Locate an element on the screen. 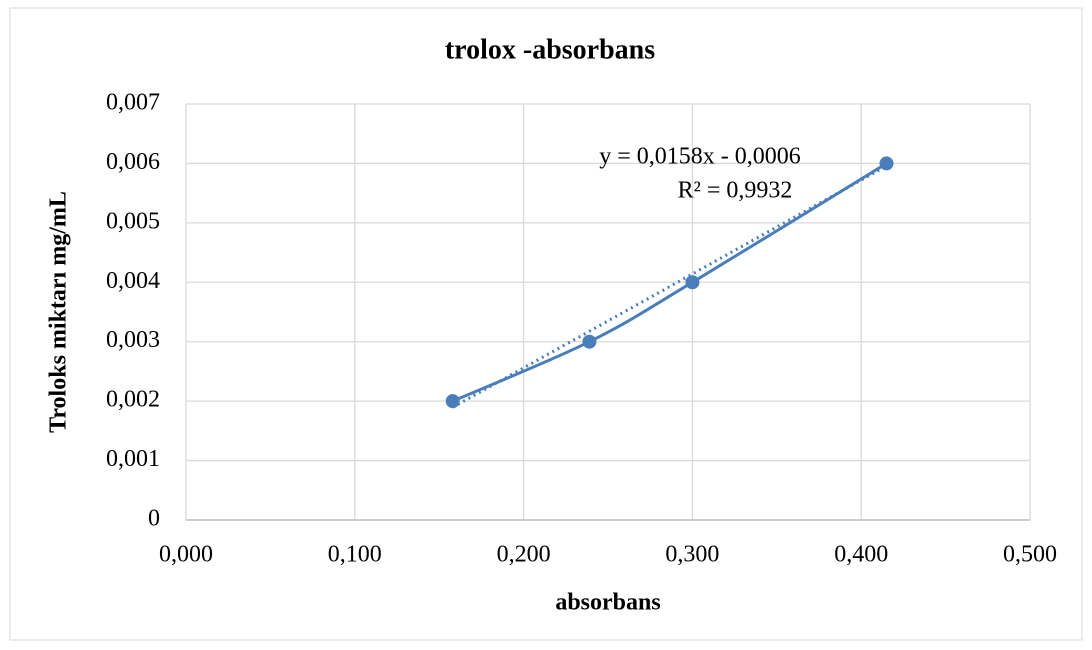 This screenshot has height=650, width=1092. x-tick-label: 0,000 is located at coordinates (186, 555).